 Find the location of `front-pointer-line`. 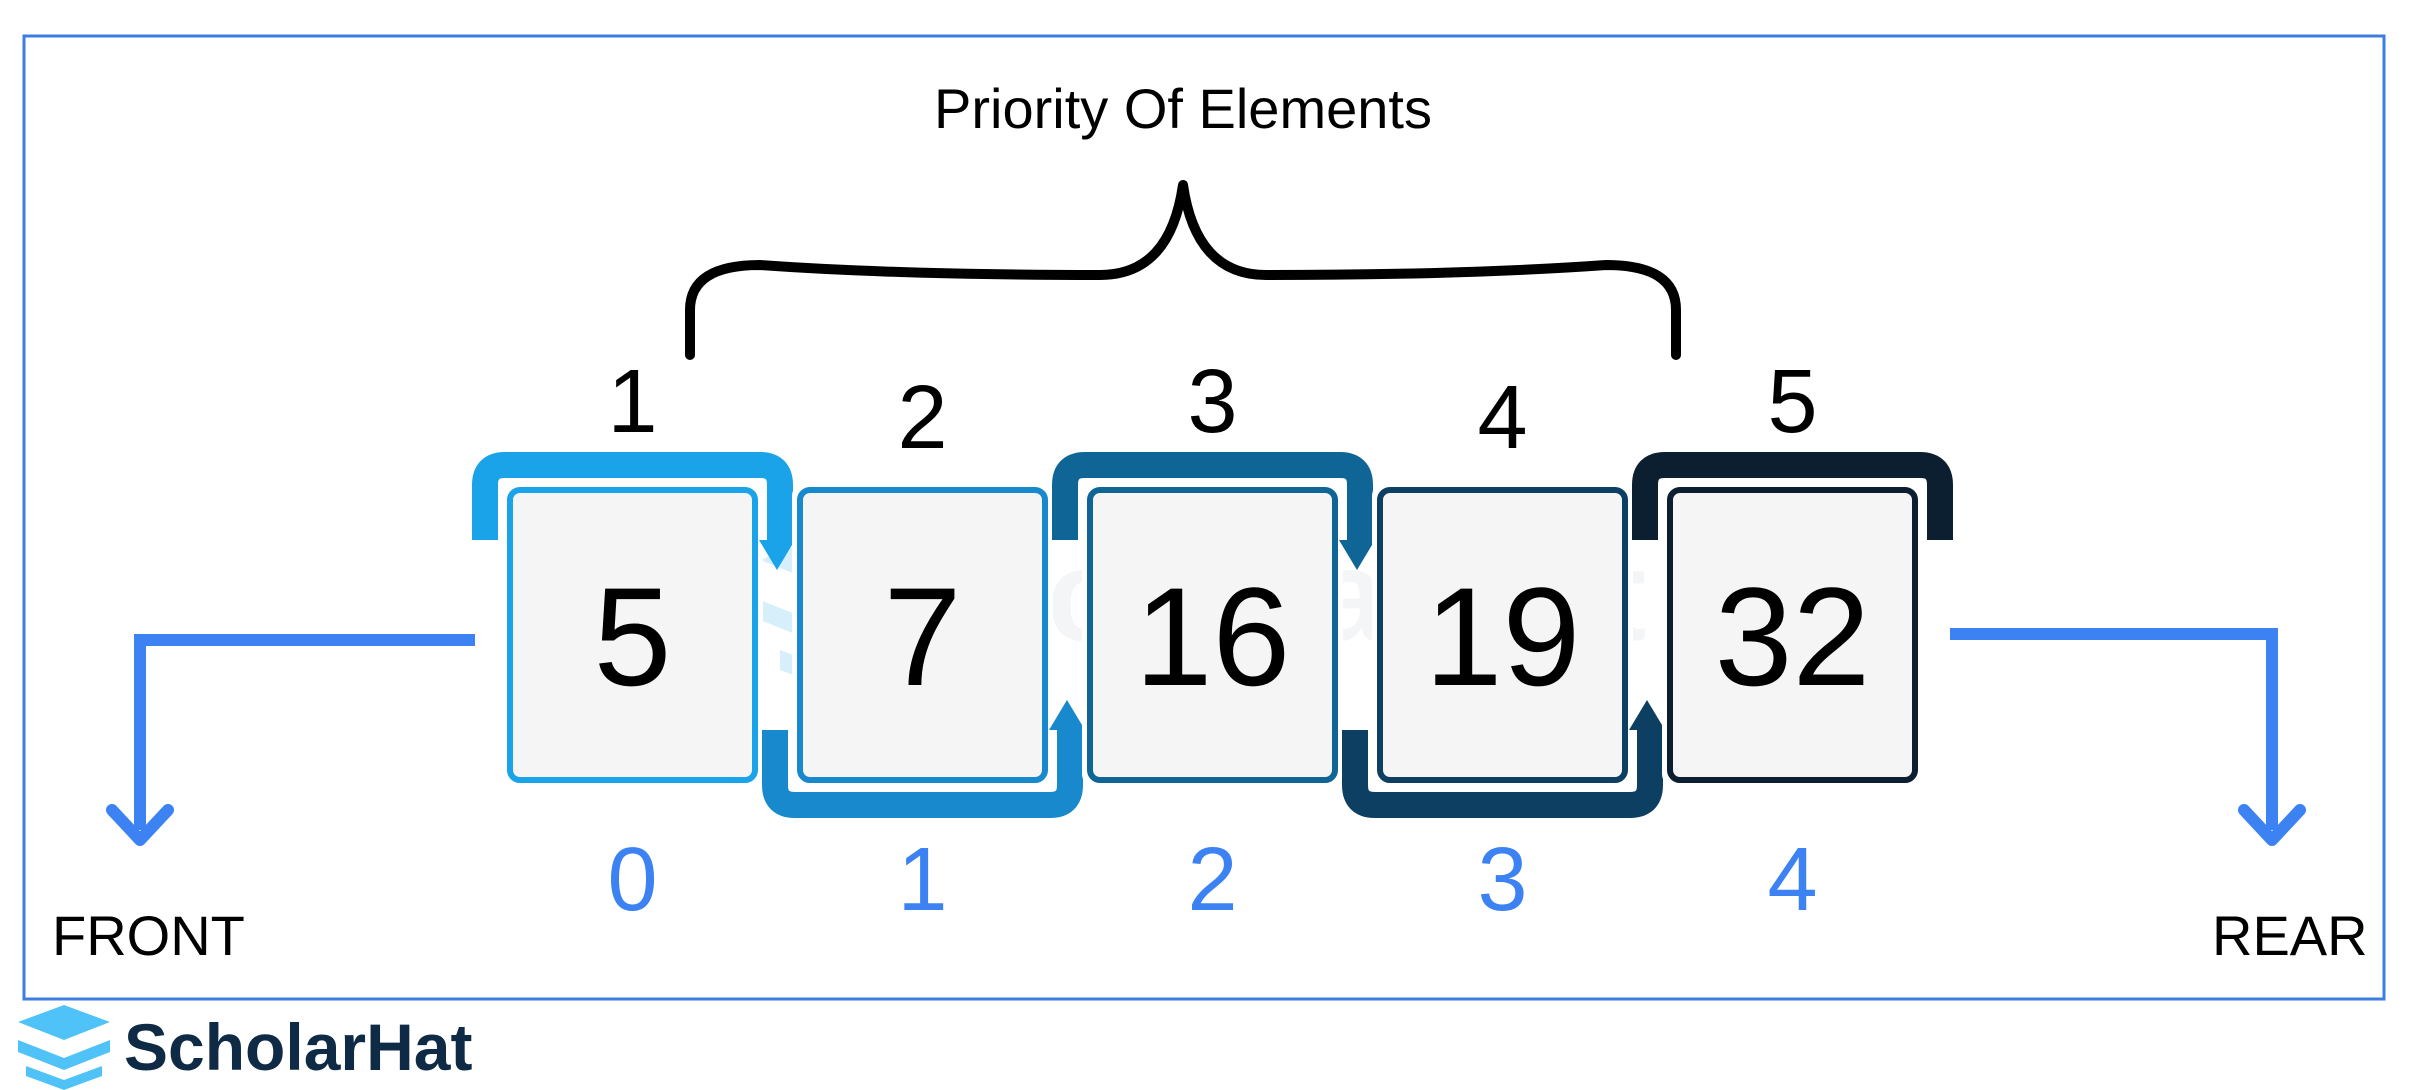

front-pointer-line is located at coordinates (304, 732).